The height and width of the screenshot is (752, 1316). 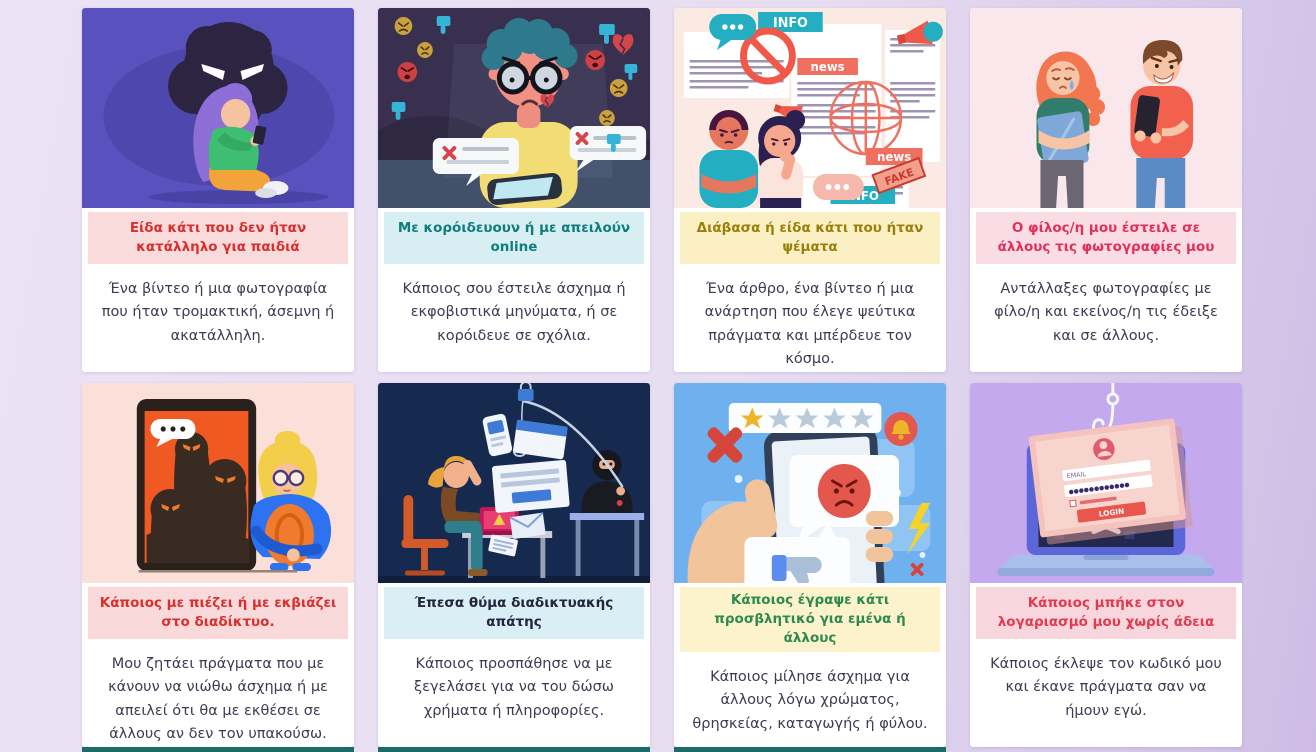 I want to click on card-title: Έπεσα θύμα διαδικτυακής απάτης, so click(x=514, y=612).